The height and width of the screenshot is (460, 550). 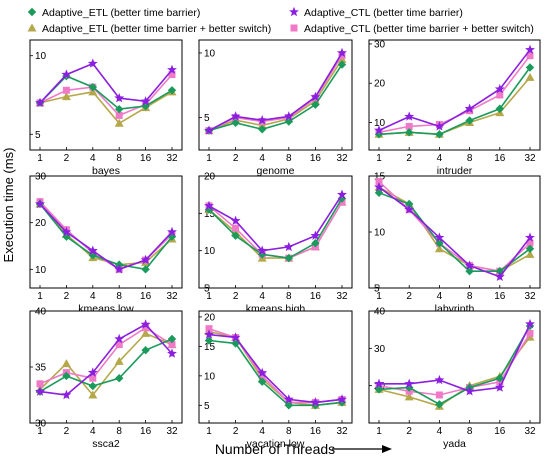 I want to click on legend-marker-star, so click(x=294, y=11).